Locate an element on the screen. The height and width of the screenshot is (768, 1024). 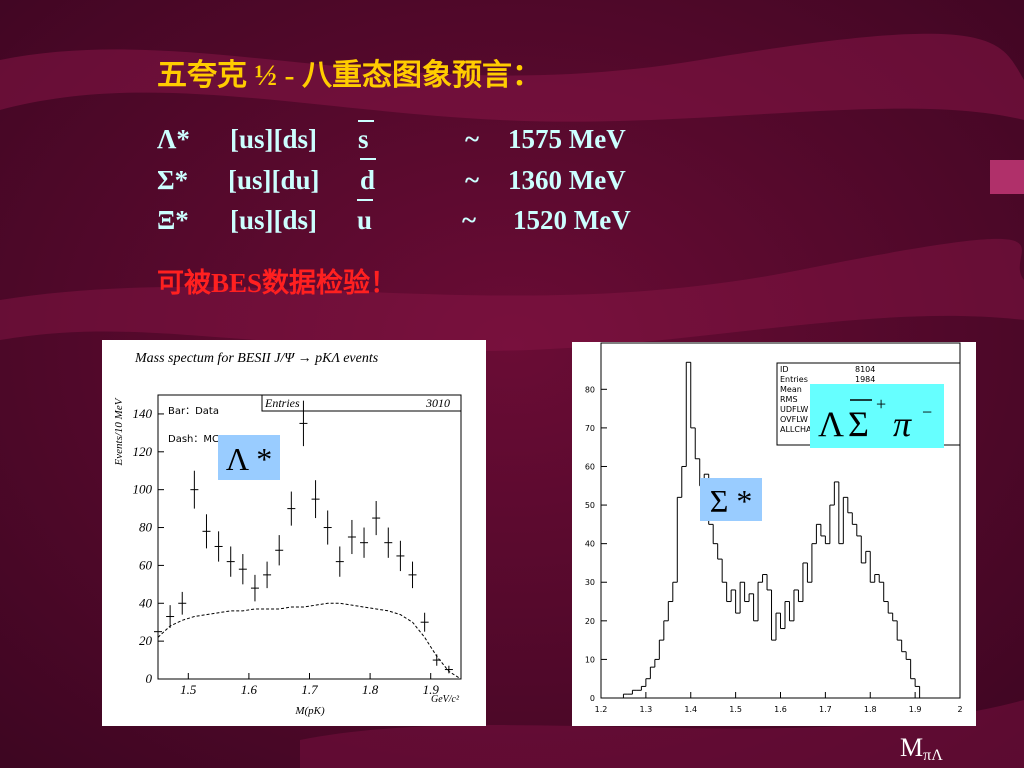
stats-label: ID is located at coordinates (784, 369).